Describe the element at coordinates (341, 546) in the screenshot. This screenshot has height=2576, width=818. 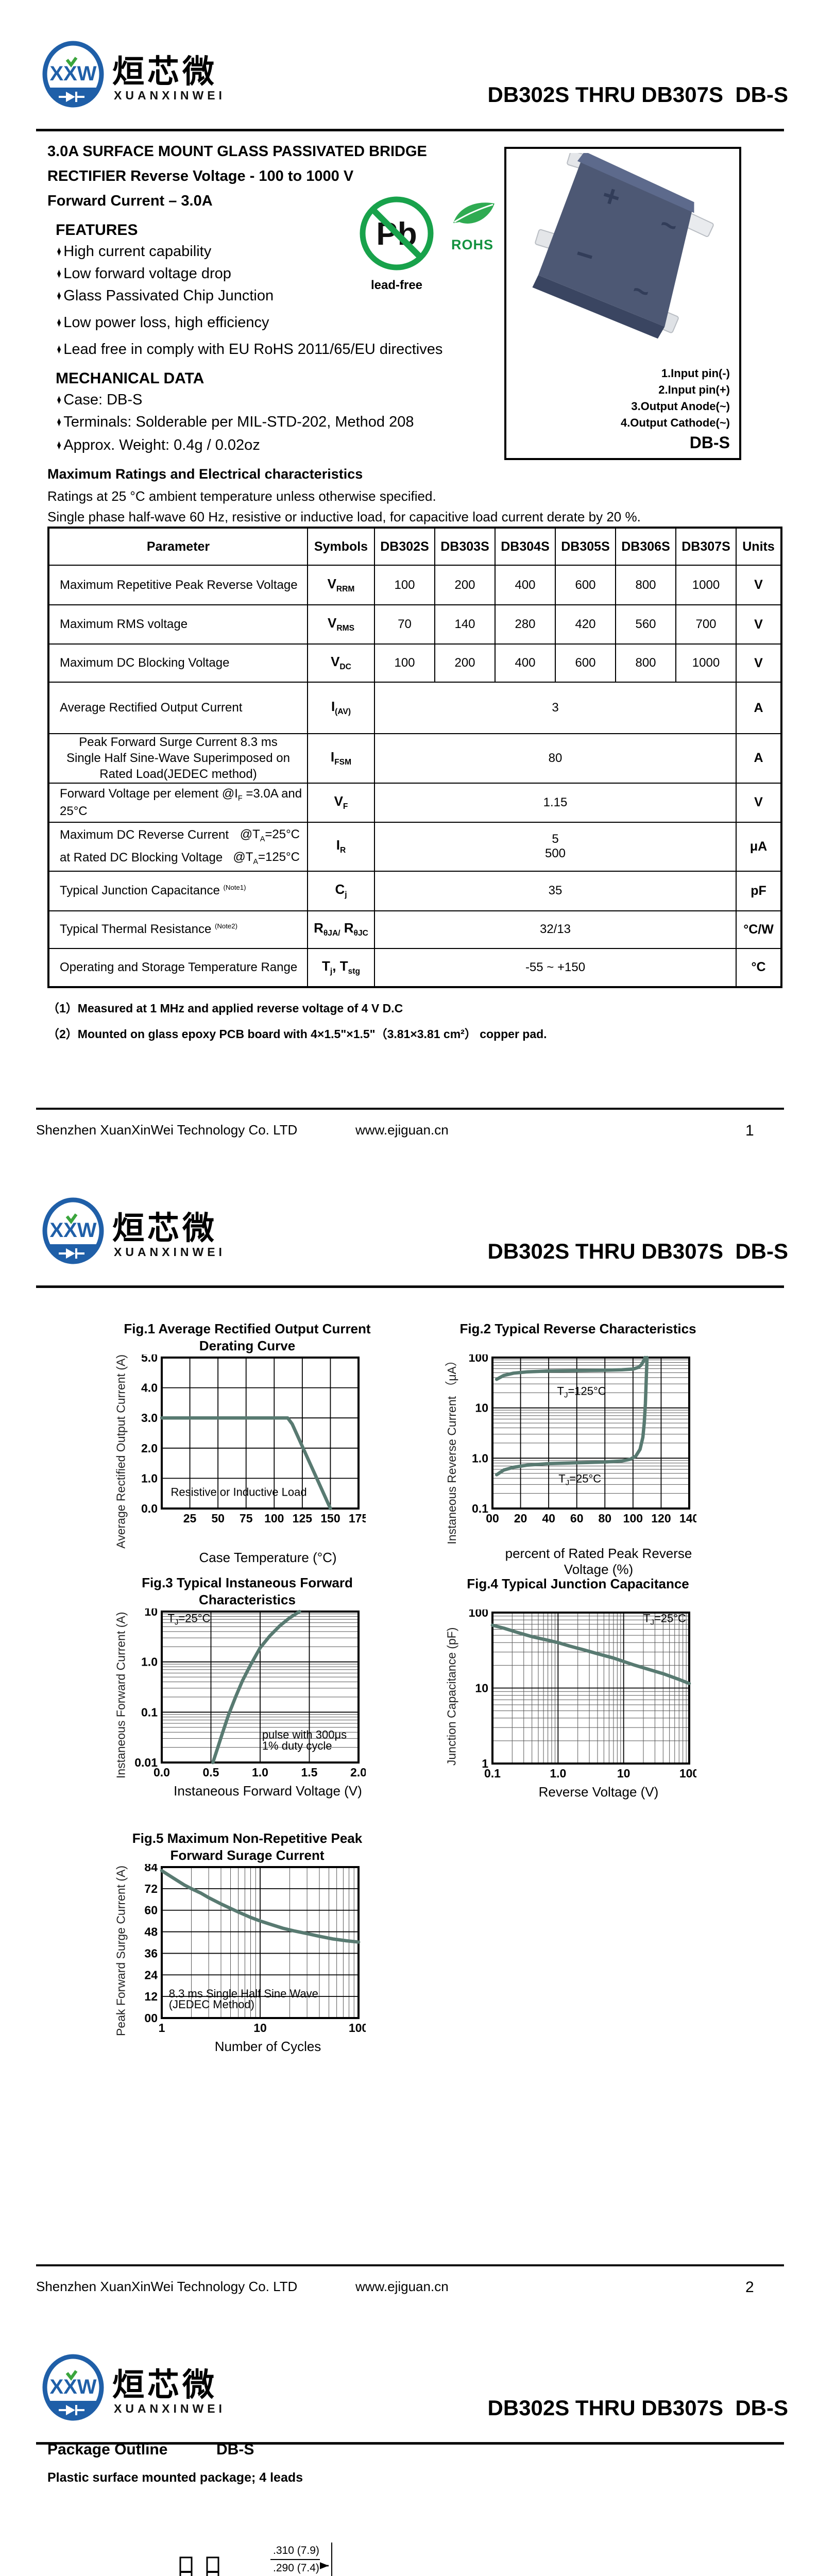
I see `ratings-header: Symbols` at that location.